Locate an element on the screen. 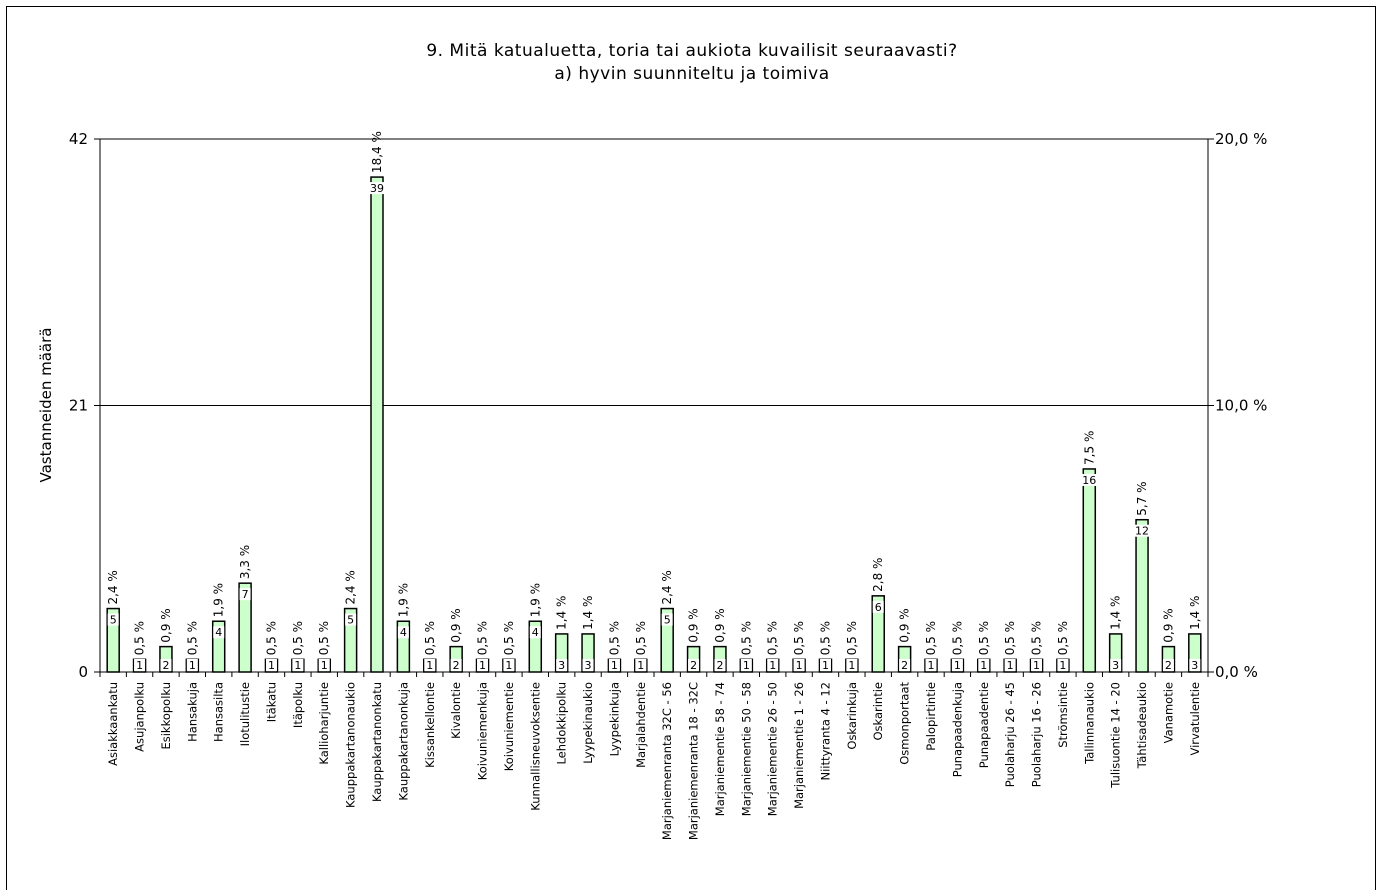 Image resolution: width=1384 pixels, height=890 pixels. category-label: Marjaniementie 58 - 74 is located at coordinates (720, 749).